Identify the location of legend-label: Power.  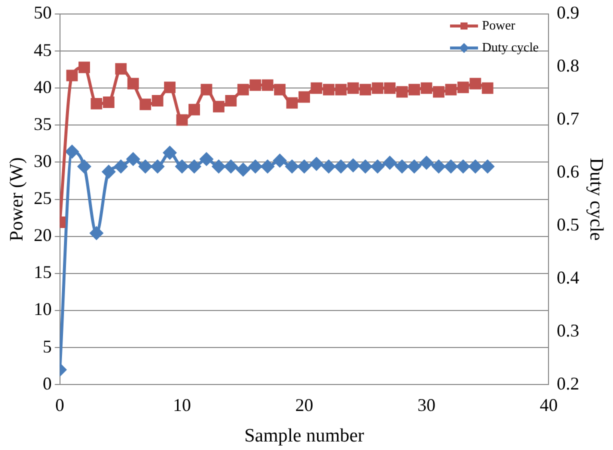
(499, 24).